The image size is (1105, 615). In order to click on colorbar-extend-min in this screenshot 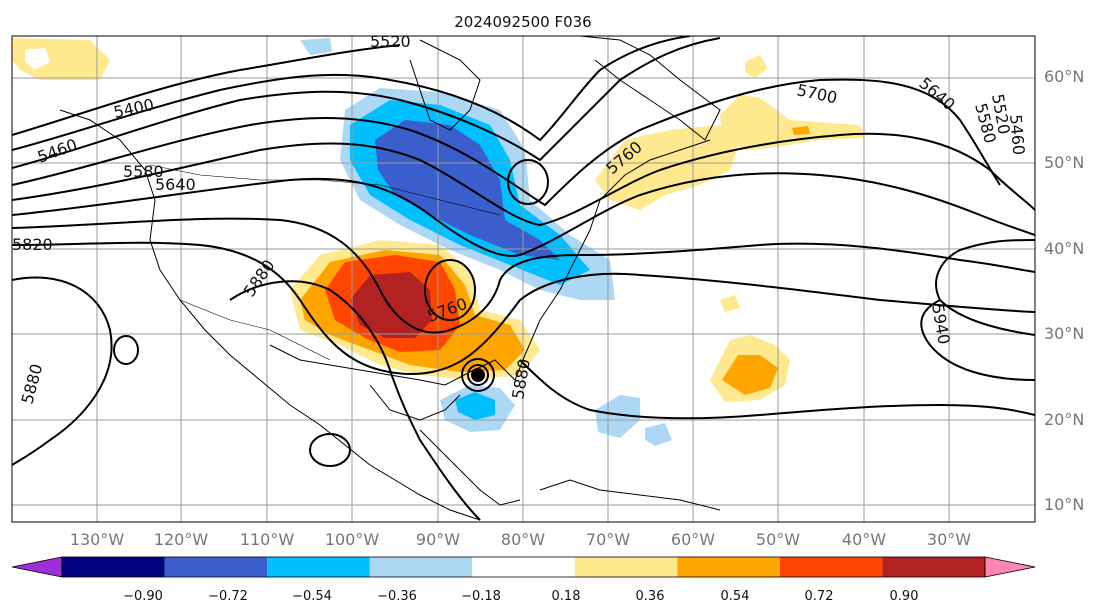, I will do `click(37, 567)`.